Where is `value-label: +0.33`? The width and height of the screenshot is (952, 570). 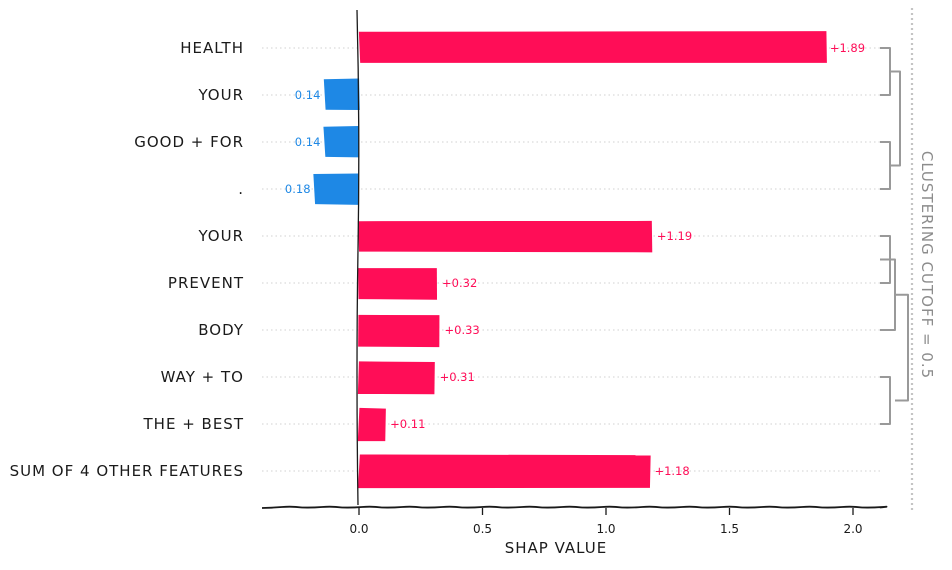 value-label: +0.33 is located at coordinates (462, 330).